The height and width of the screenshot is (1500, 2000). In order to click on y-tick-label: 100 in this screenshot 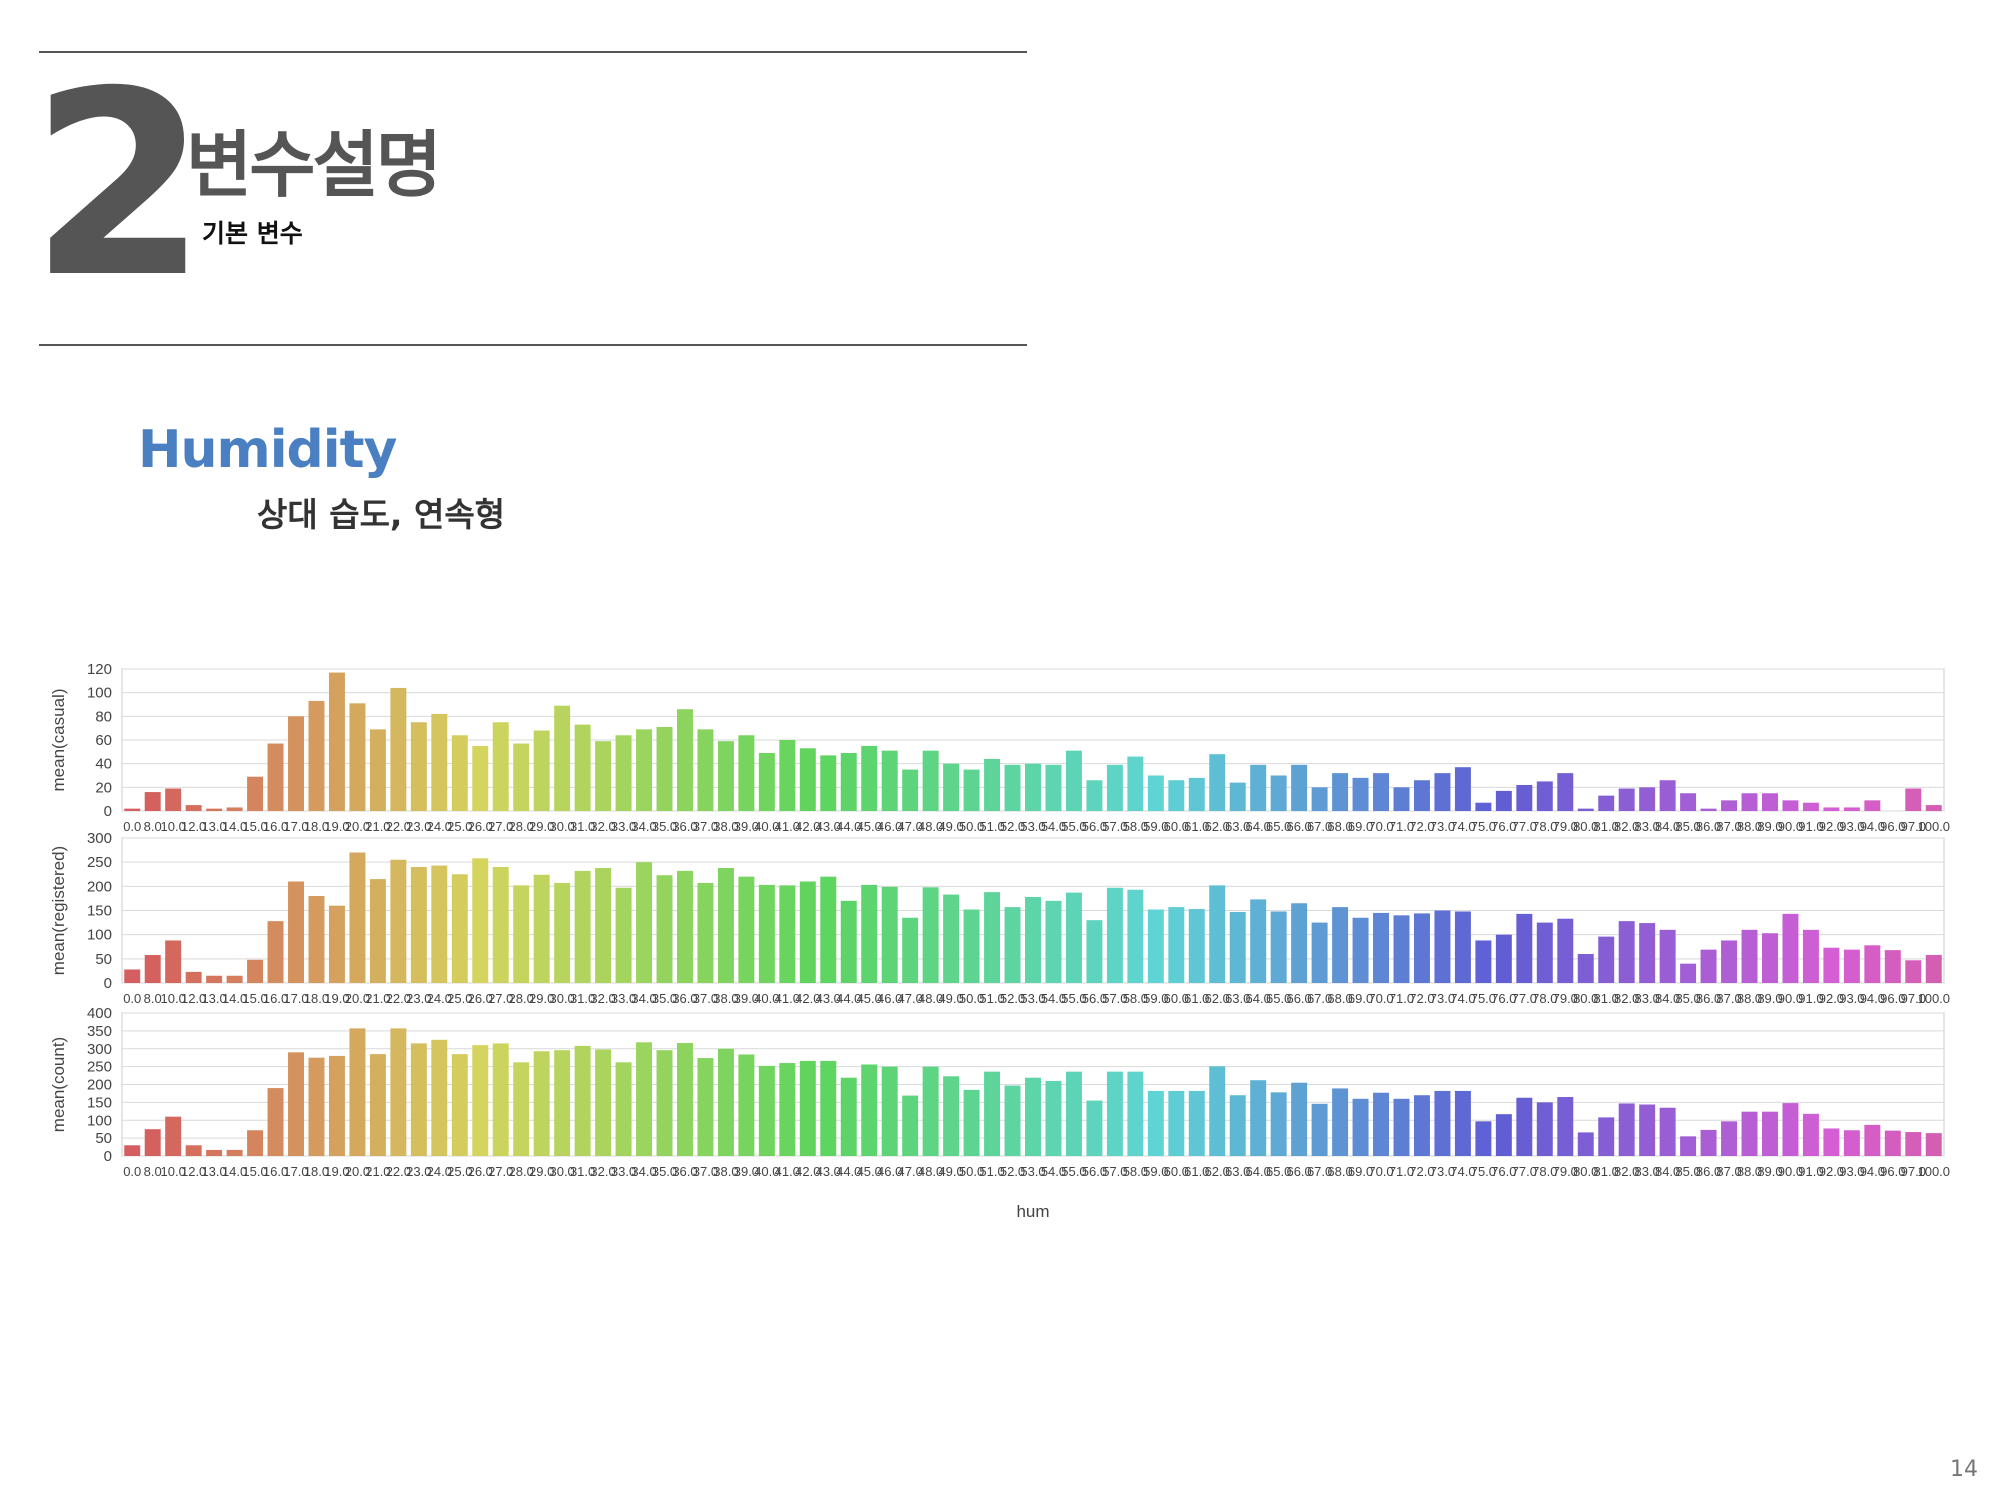, I will do `click(99, 693)`.